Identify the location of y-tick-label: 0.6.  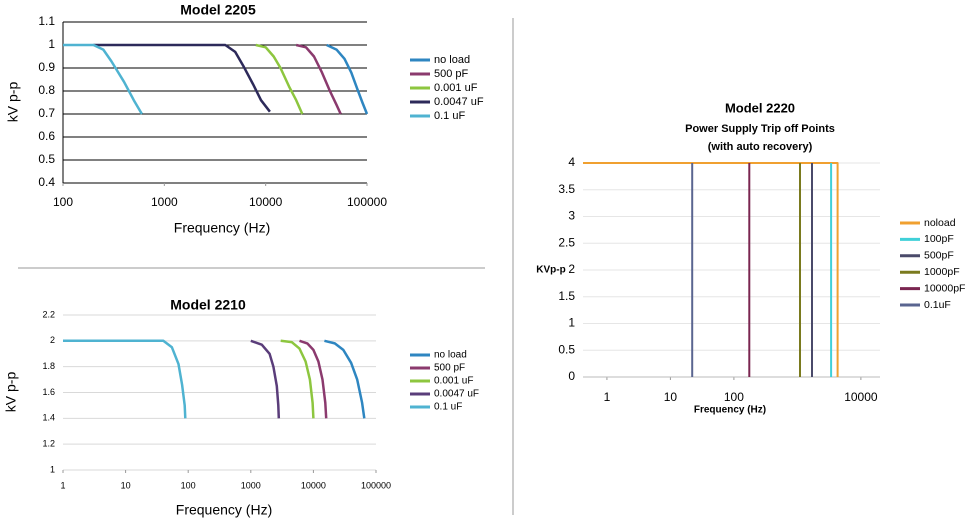
(46, 136).